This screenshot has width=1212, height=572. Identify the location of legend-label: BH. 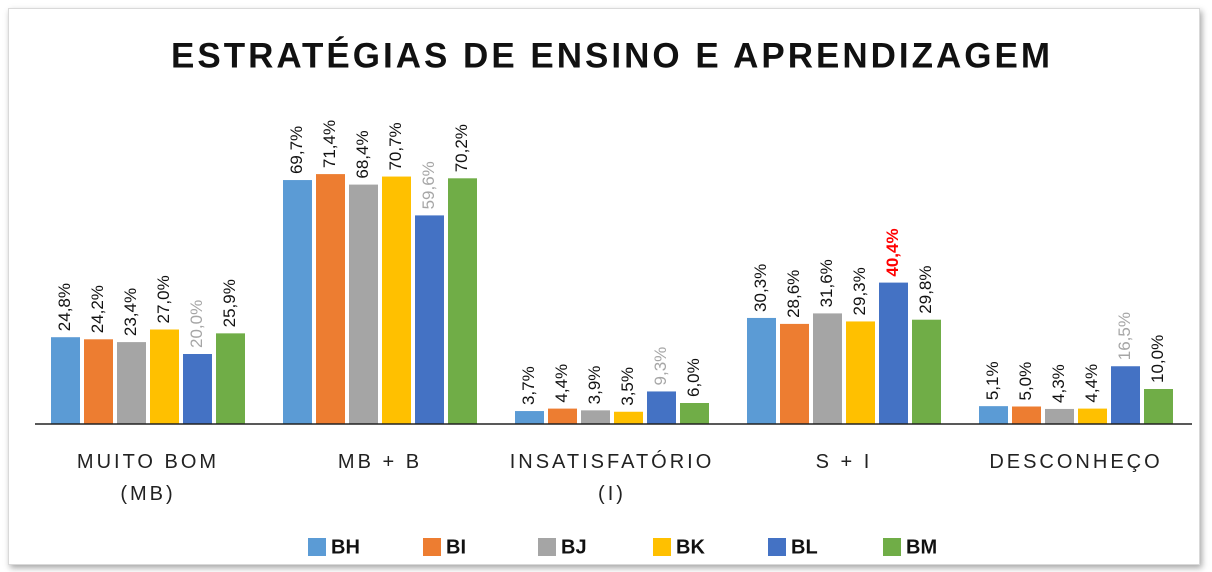
(345, 547).